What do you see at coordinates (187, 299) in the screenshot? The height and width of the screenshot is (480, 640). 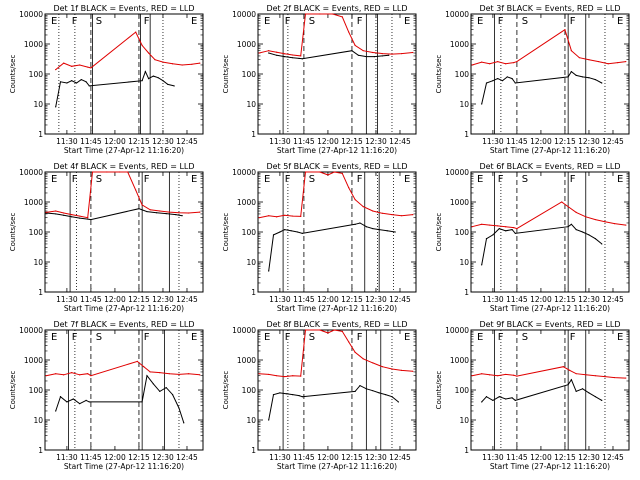 I see `x-tick-label: 12:45` at bounding box center [187, 299].